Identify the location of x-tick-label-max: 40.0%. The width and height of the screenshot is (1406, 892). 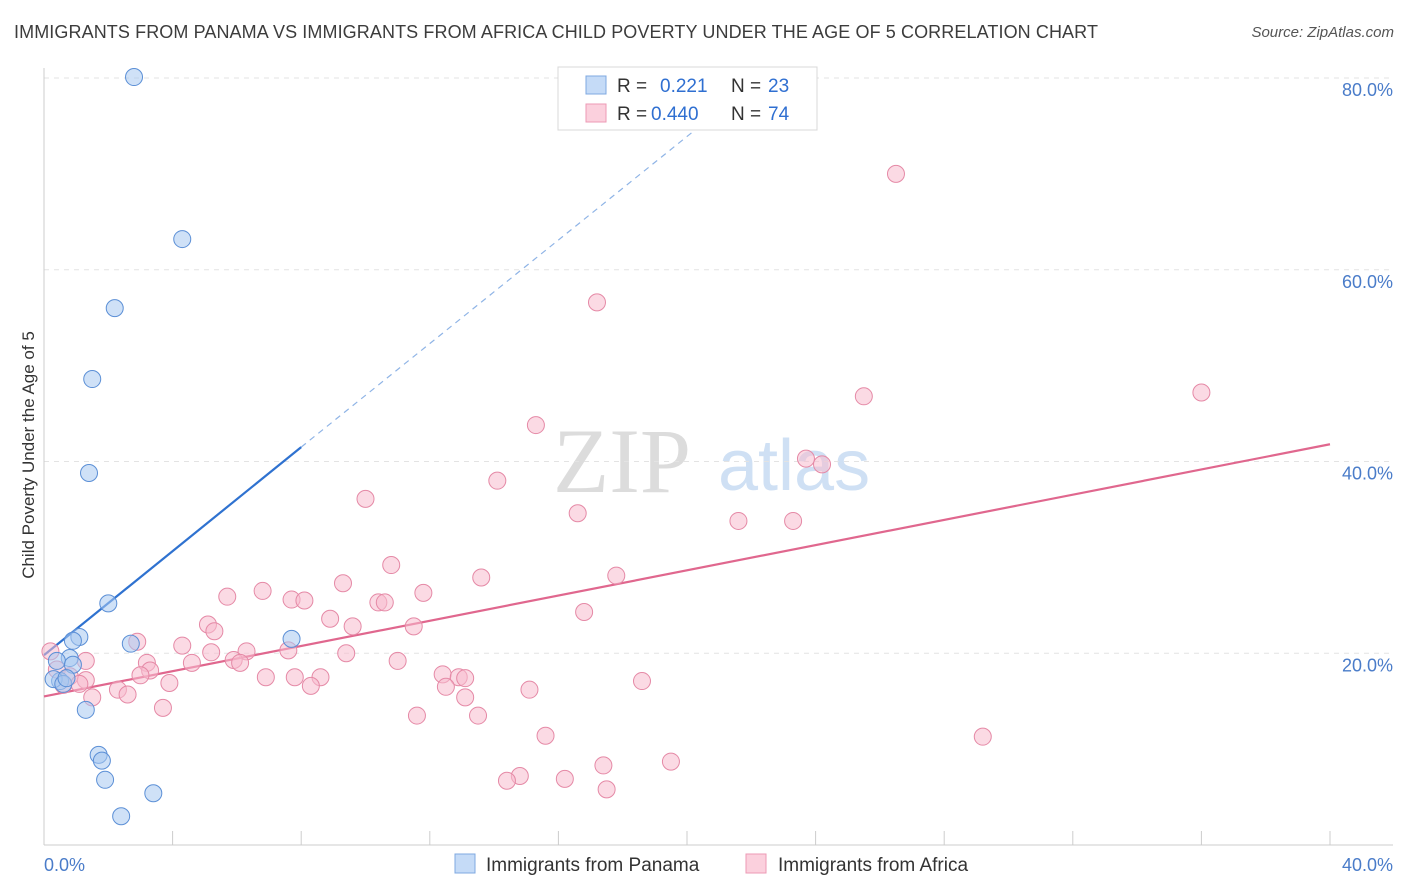
(1367, 865).